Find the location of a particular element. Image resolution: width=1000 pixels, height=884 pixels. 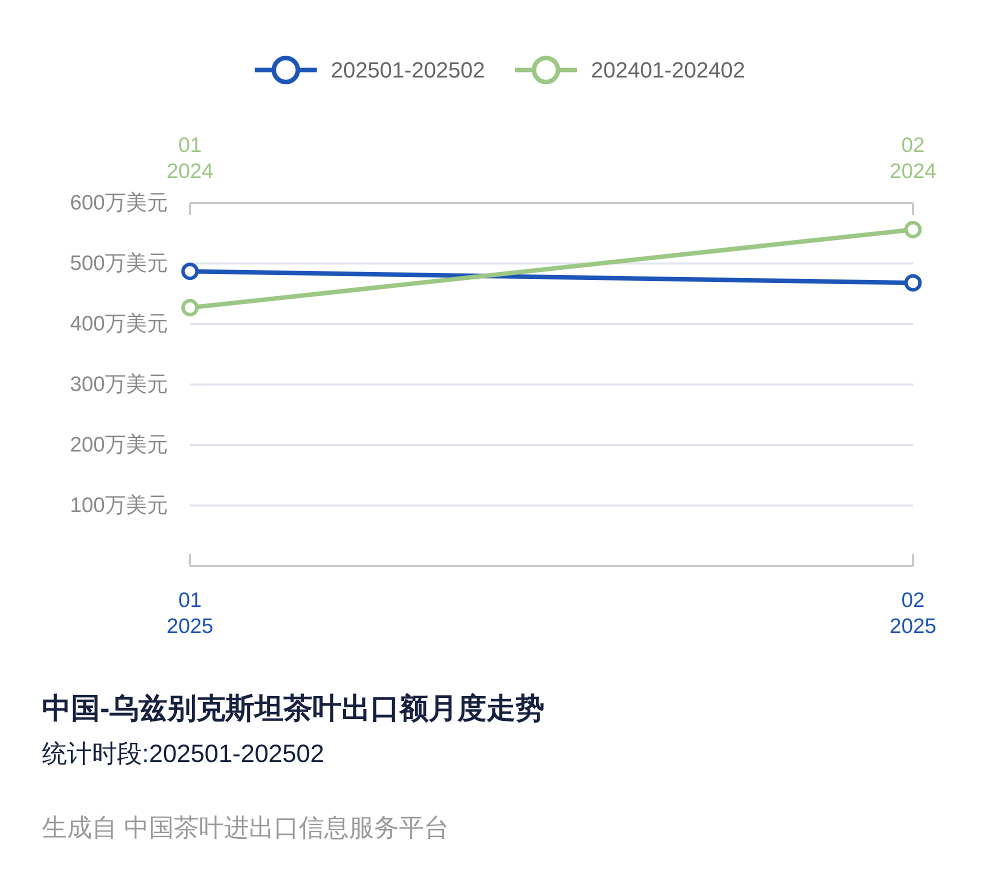

y-tick-label: 400万美元 is located at coordinates (119, 324).